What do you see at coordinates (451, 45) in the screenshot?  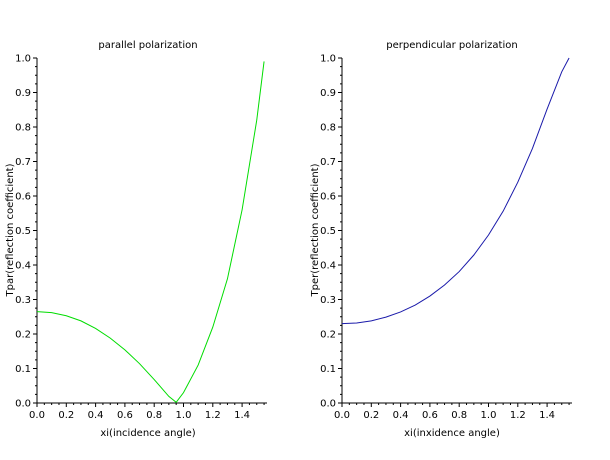 I see `chart-title: perpendicular polarization` at bounding box center [451, 45].